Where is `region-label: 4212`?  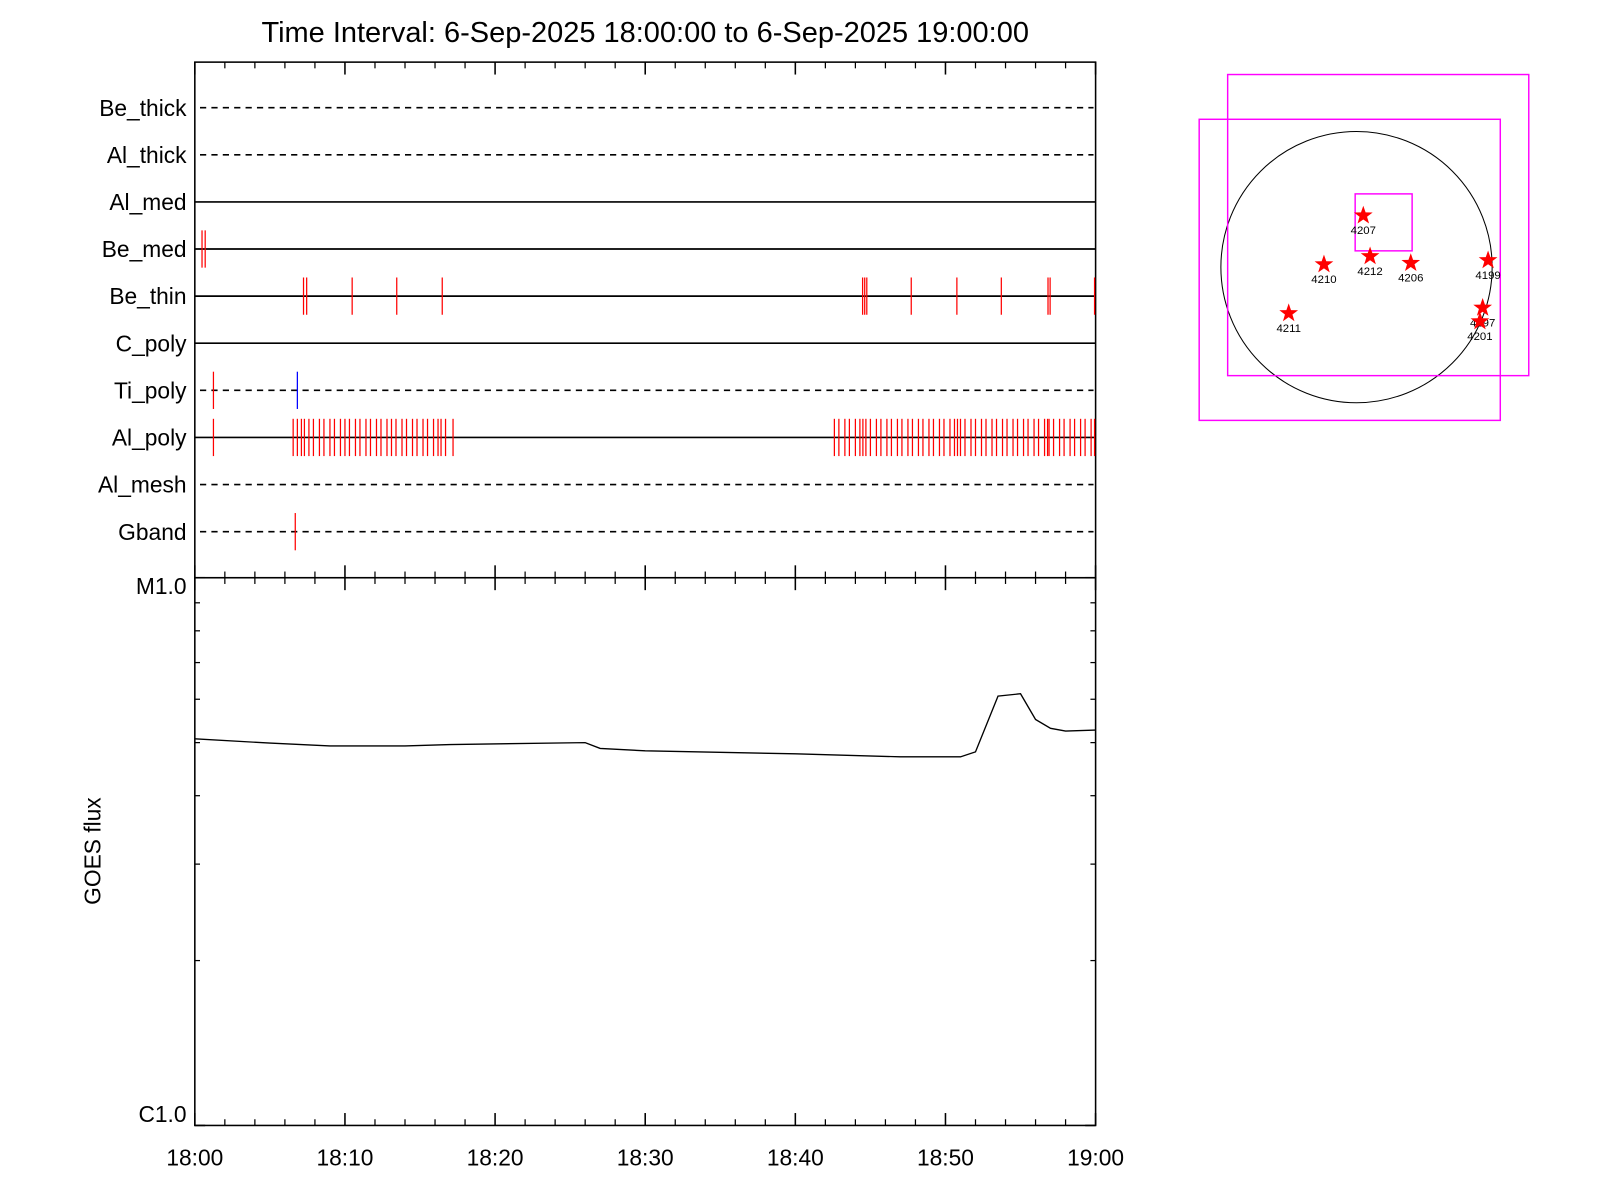 region-label: 4212 is located at coordinates (1369, 272).